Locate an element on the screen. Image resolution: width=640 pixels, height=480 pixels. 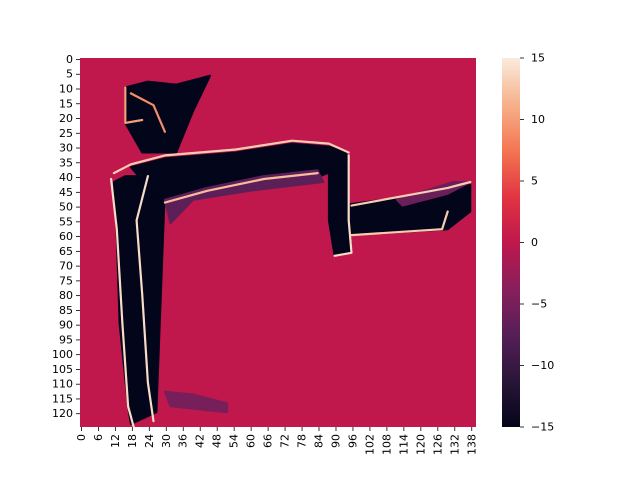
y-tick-label: 100 is located at coordinates (62, 354).